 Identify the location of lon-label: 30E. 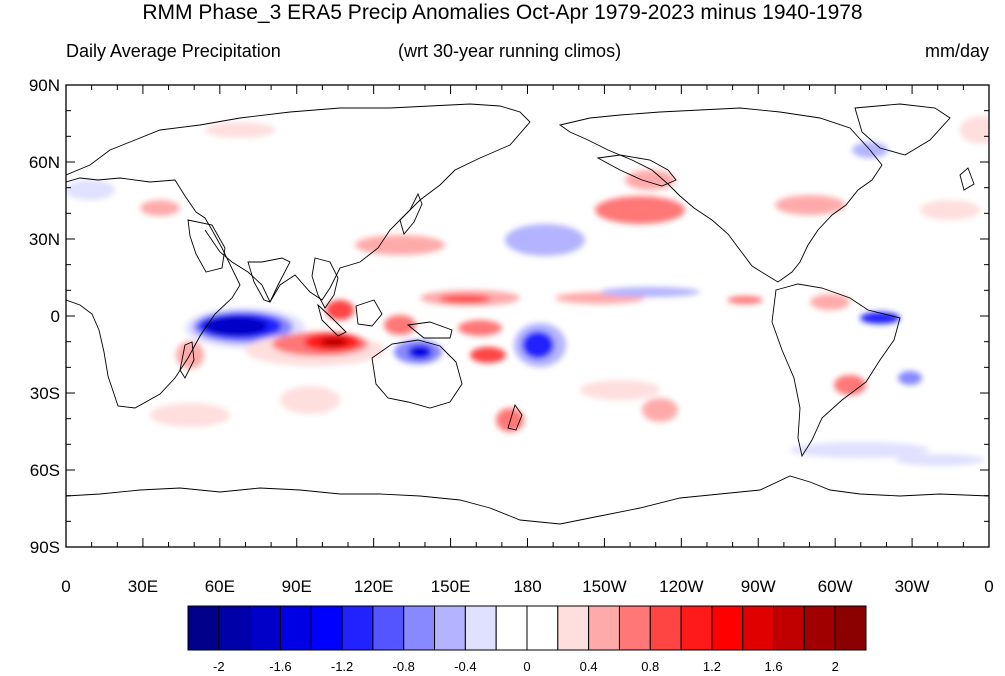
(143, 586).